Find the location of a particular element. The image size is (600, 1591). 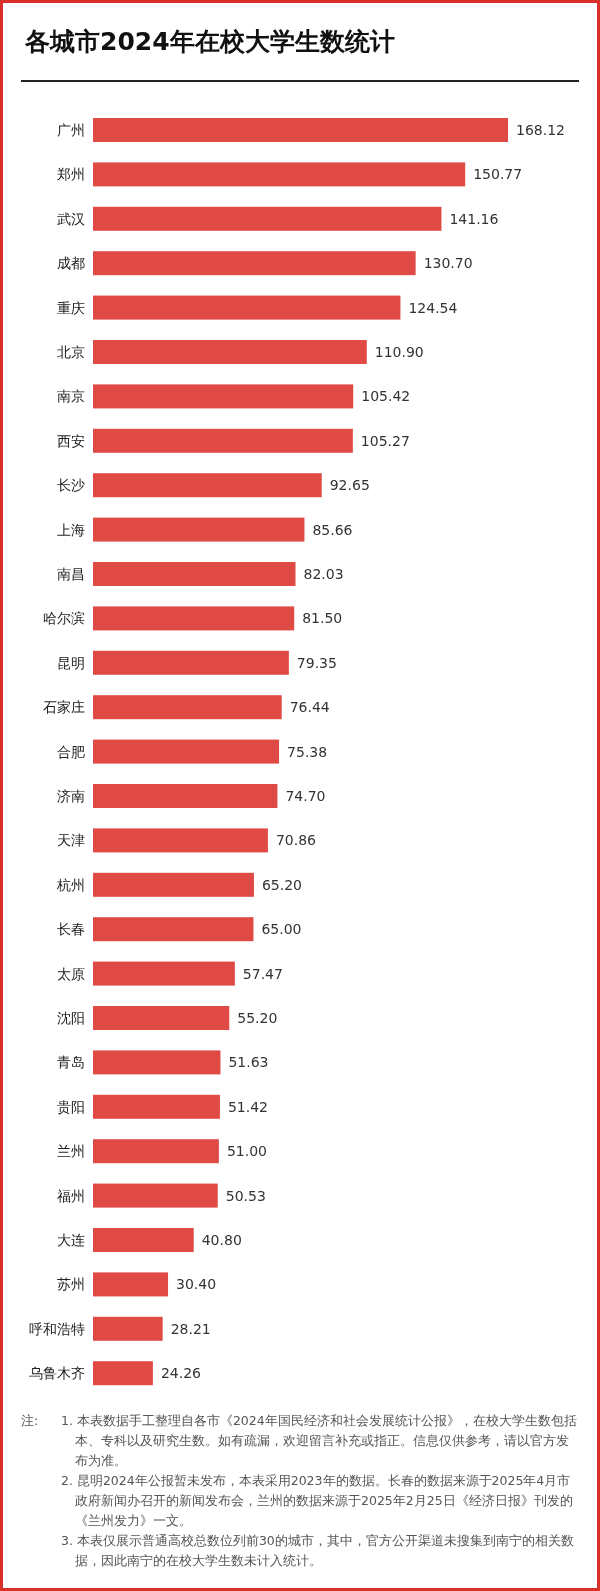

data-label: 51.00 is located at coordinates (246, 1151).